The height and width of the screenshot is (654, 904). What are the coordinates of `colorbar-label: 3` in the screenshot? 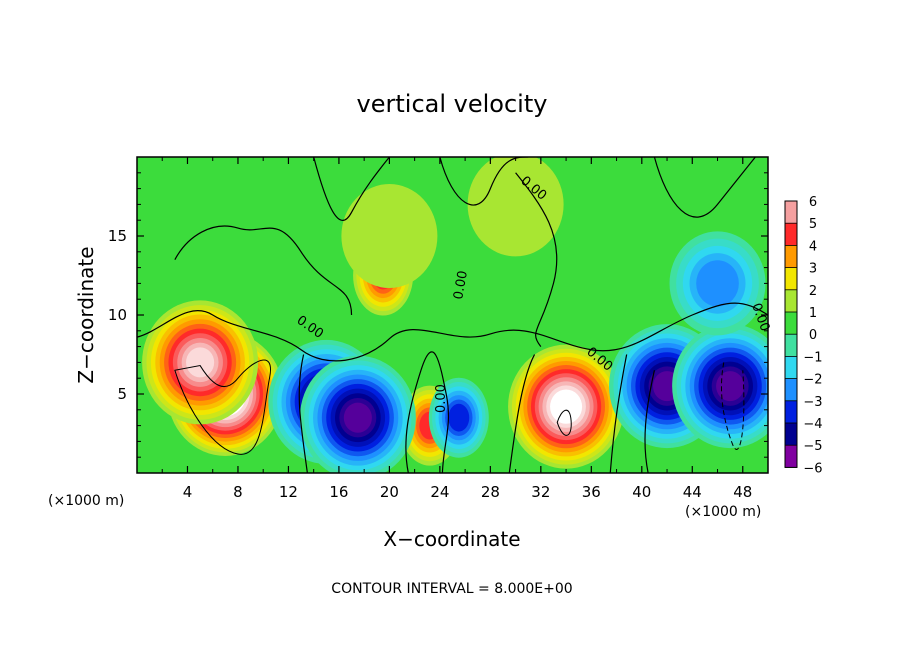 It's located at (813, 269).